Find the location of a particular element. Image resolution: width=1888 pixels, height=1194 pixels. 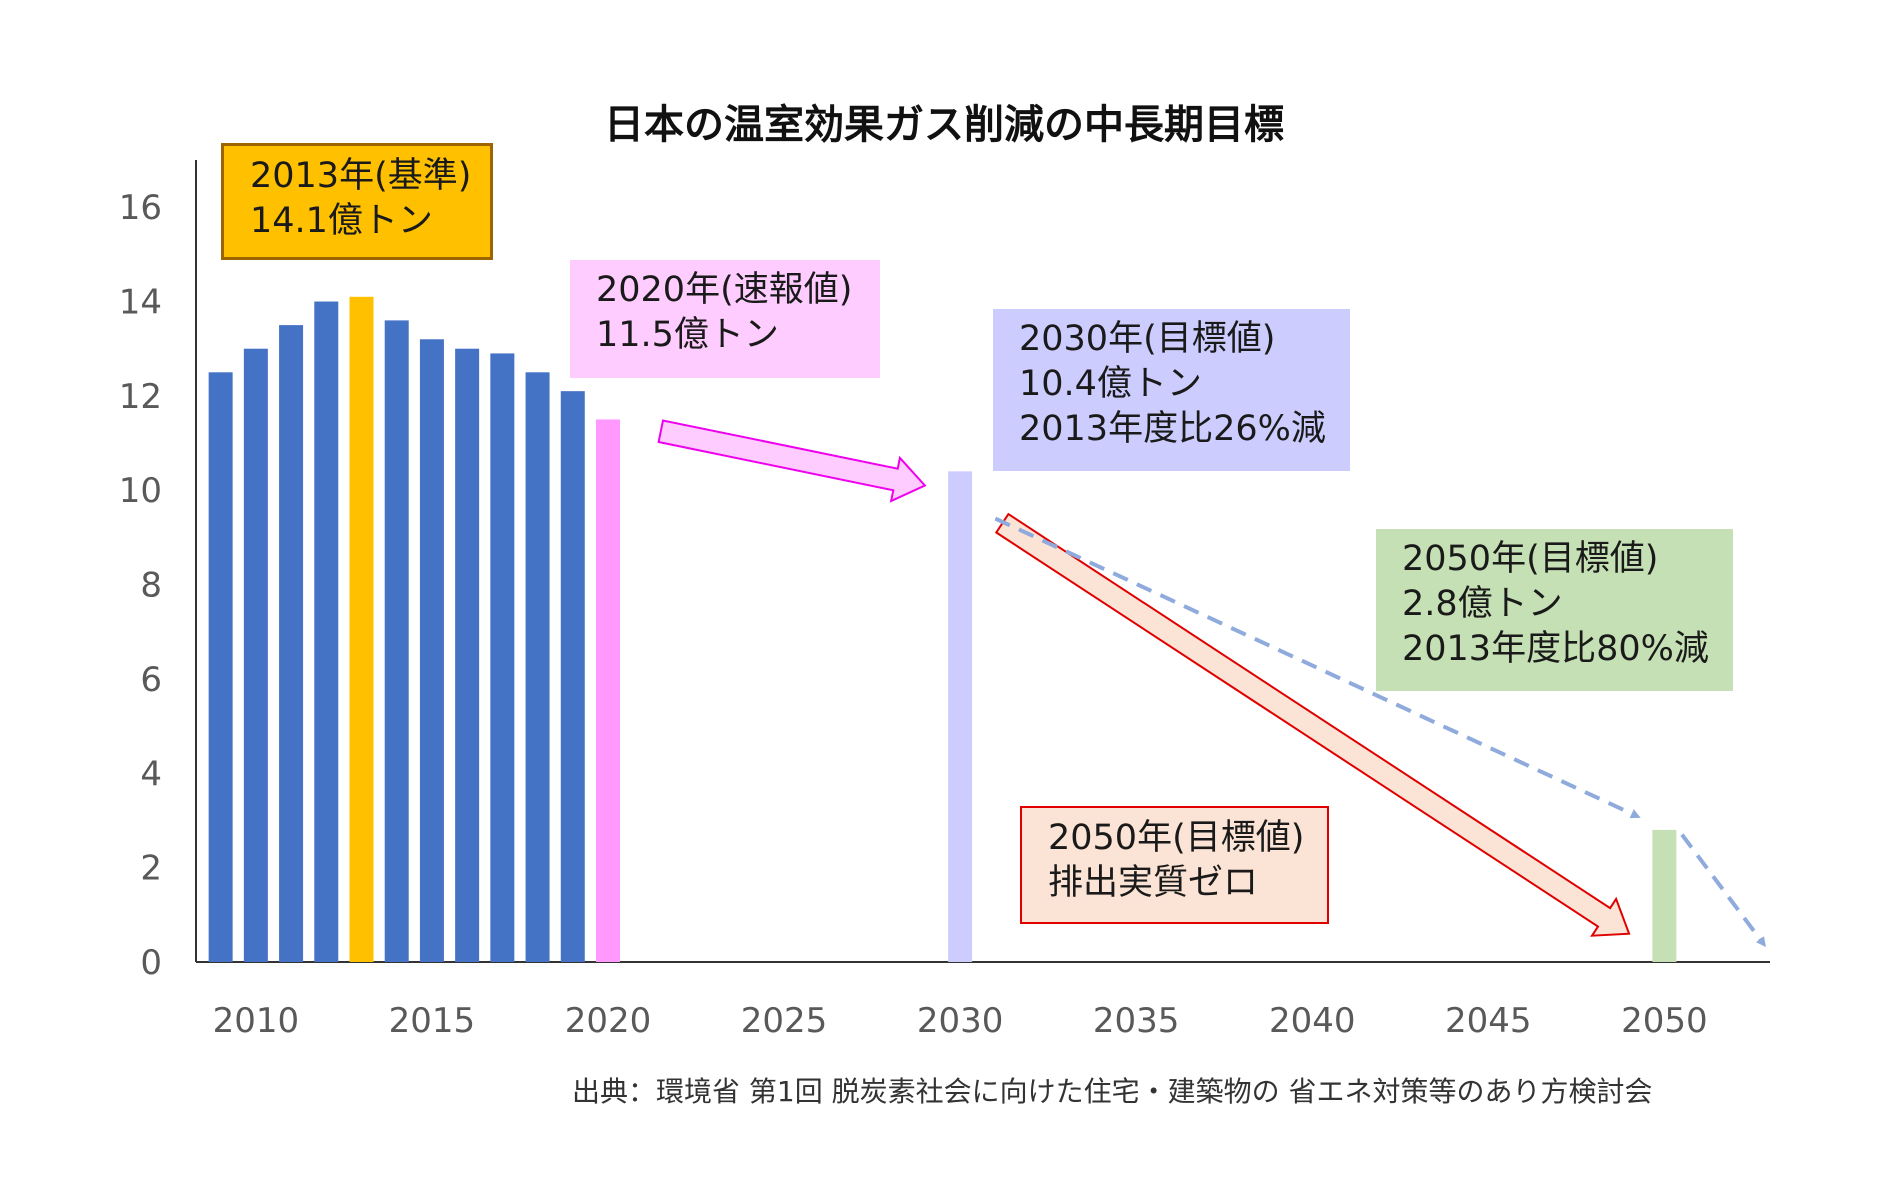

bar-2014 is located at coordinates (396, 641).